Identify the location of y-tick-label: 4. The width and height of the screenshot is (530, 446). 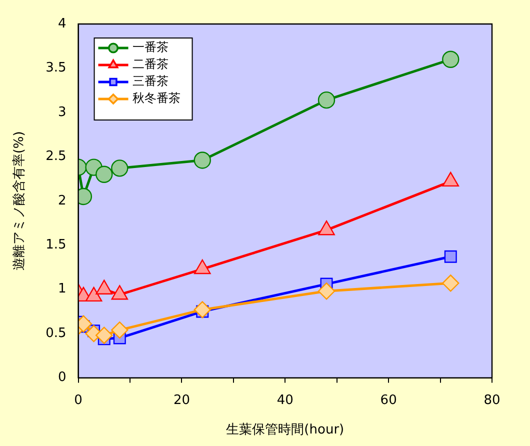
(62, 24).